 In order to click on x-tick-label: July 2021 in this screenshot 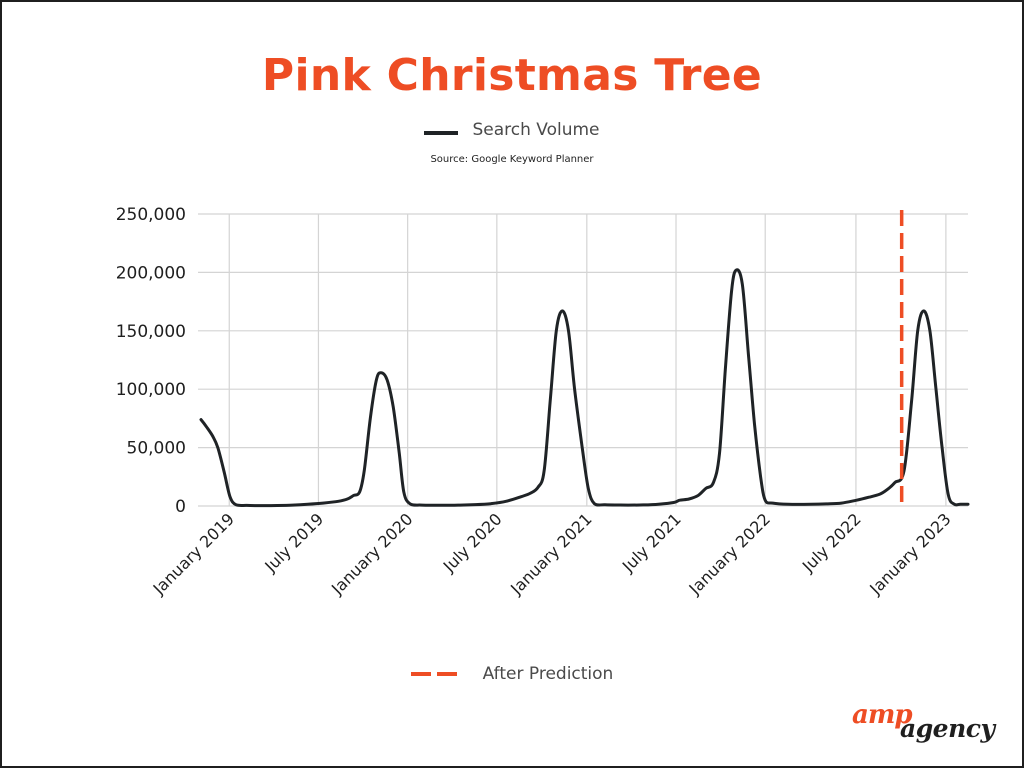, I will do `click(651, 542)`.